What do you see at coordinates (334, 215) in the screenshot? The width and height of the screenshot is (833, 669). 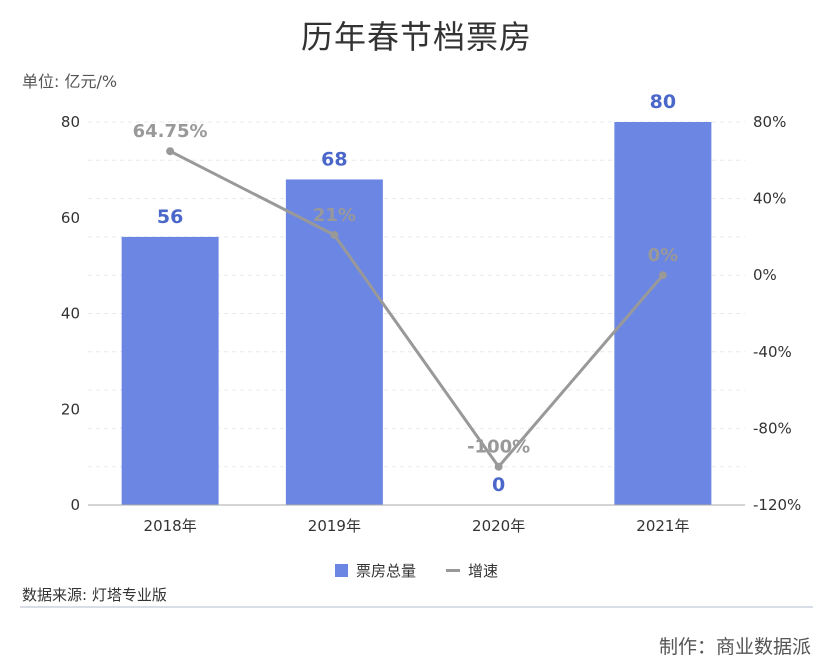 I see `growth-data-label: 21%` at bounding box center [334, 215].